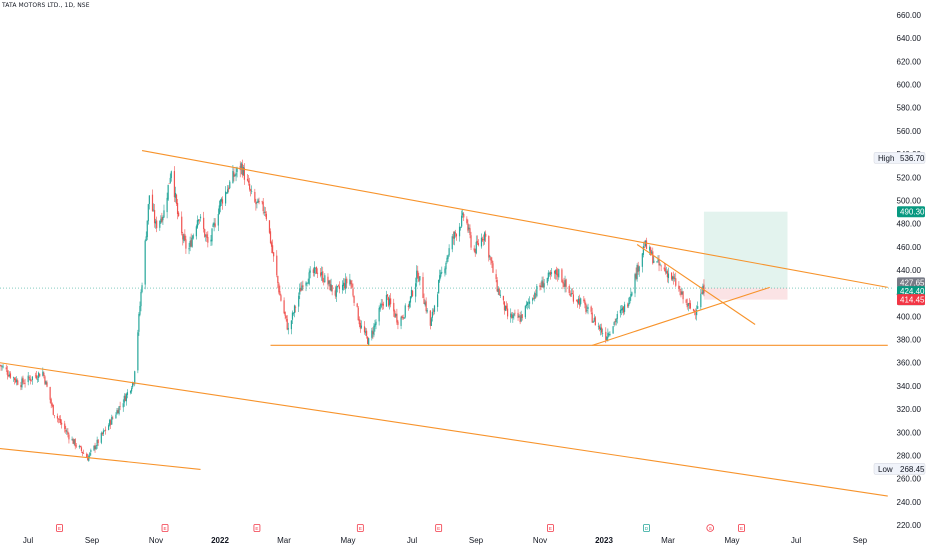 This screenshot has height=550, width=932. Describe the element at coordinates (909, 409) in the screenshot. I see `y-tick-label: 320.00` at that location.